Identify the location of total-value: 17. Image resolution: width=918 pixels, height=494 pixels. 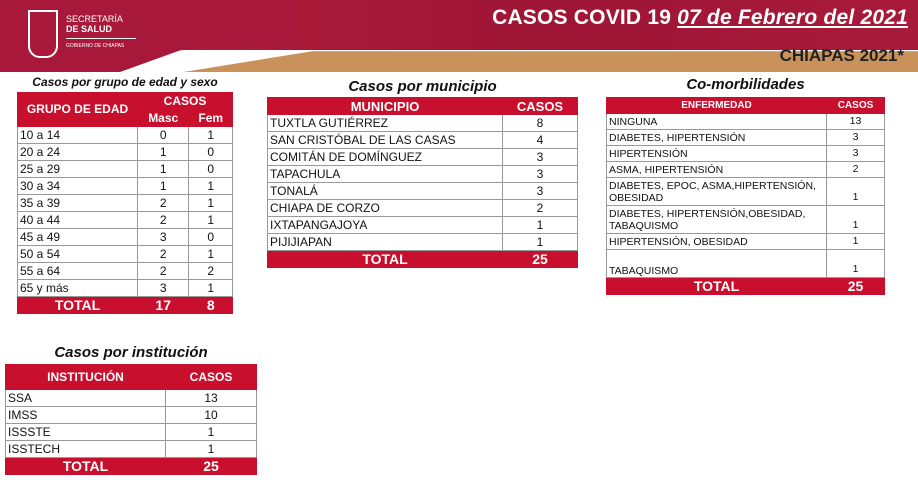
(163, 305).